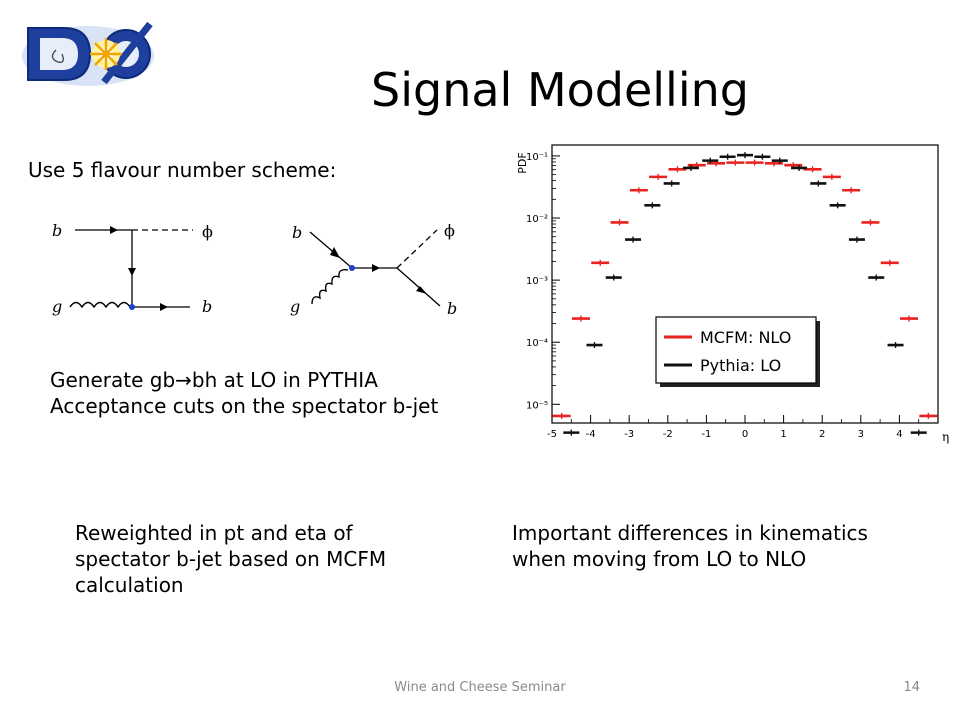 The height and width of the screenshot is (720, 960). I want to click on x-tick-label: 4, so click(899, 434).